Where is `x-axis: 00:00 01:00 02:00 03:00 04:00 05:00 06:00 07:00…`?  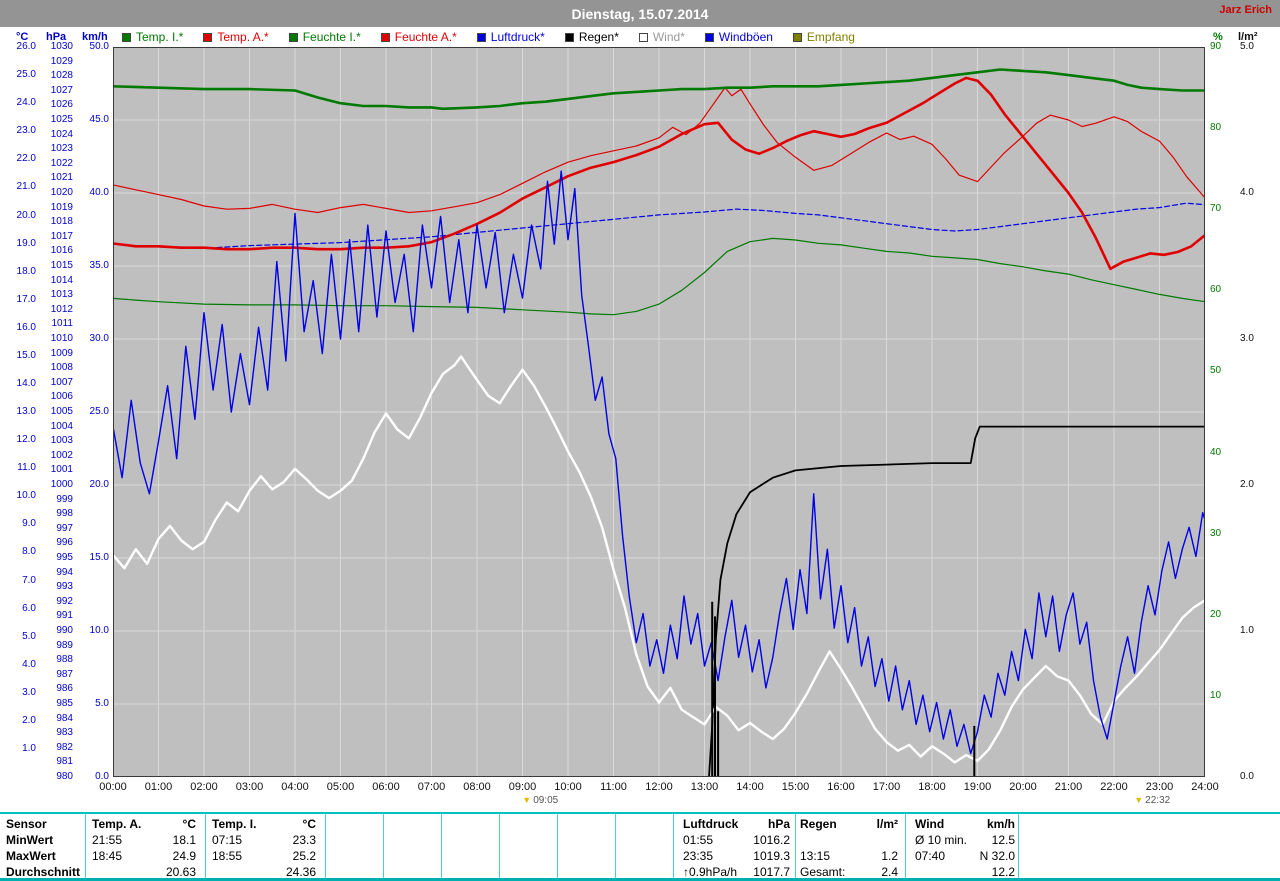
x-axis: 00:00 01:00 02:00 03:00 04:00 05:00 06:00 07:00… is located at coordinates (640, 788).